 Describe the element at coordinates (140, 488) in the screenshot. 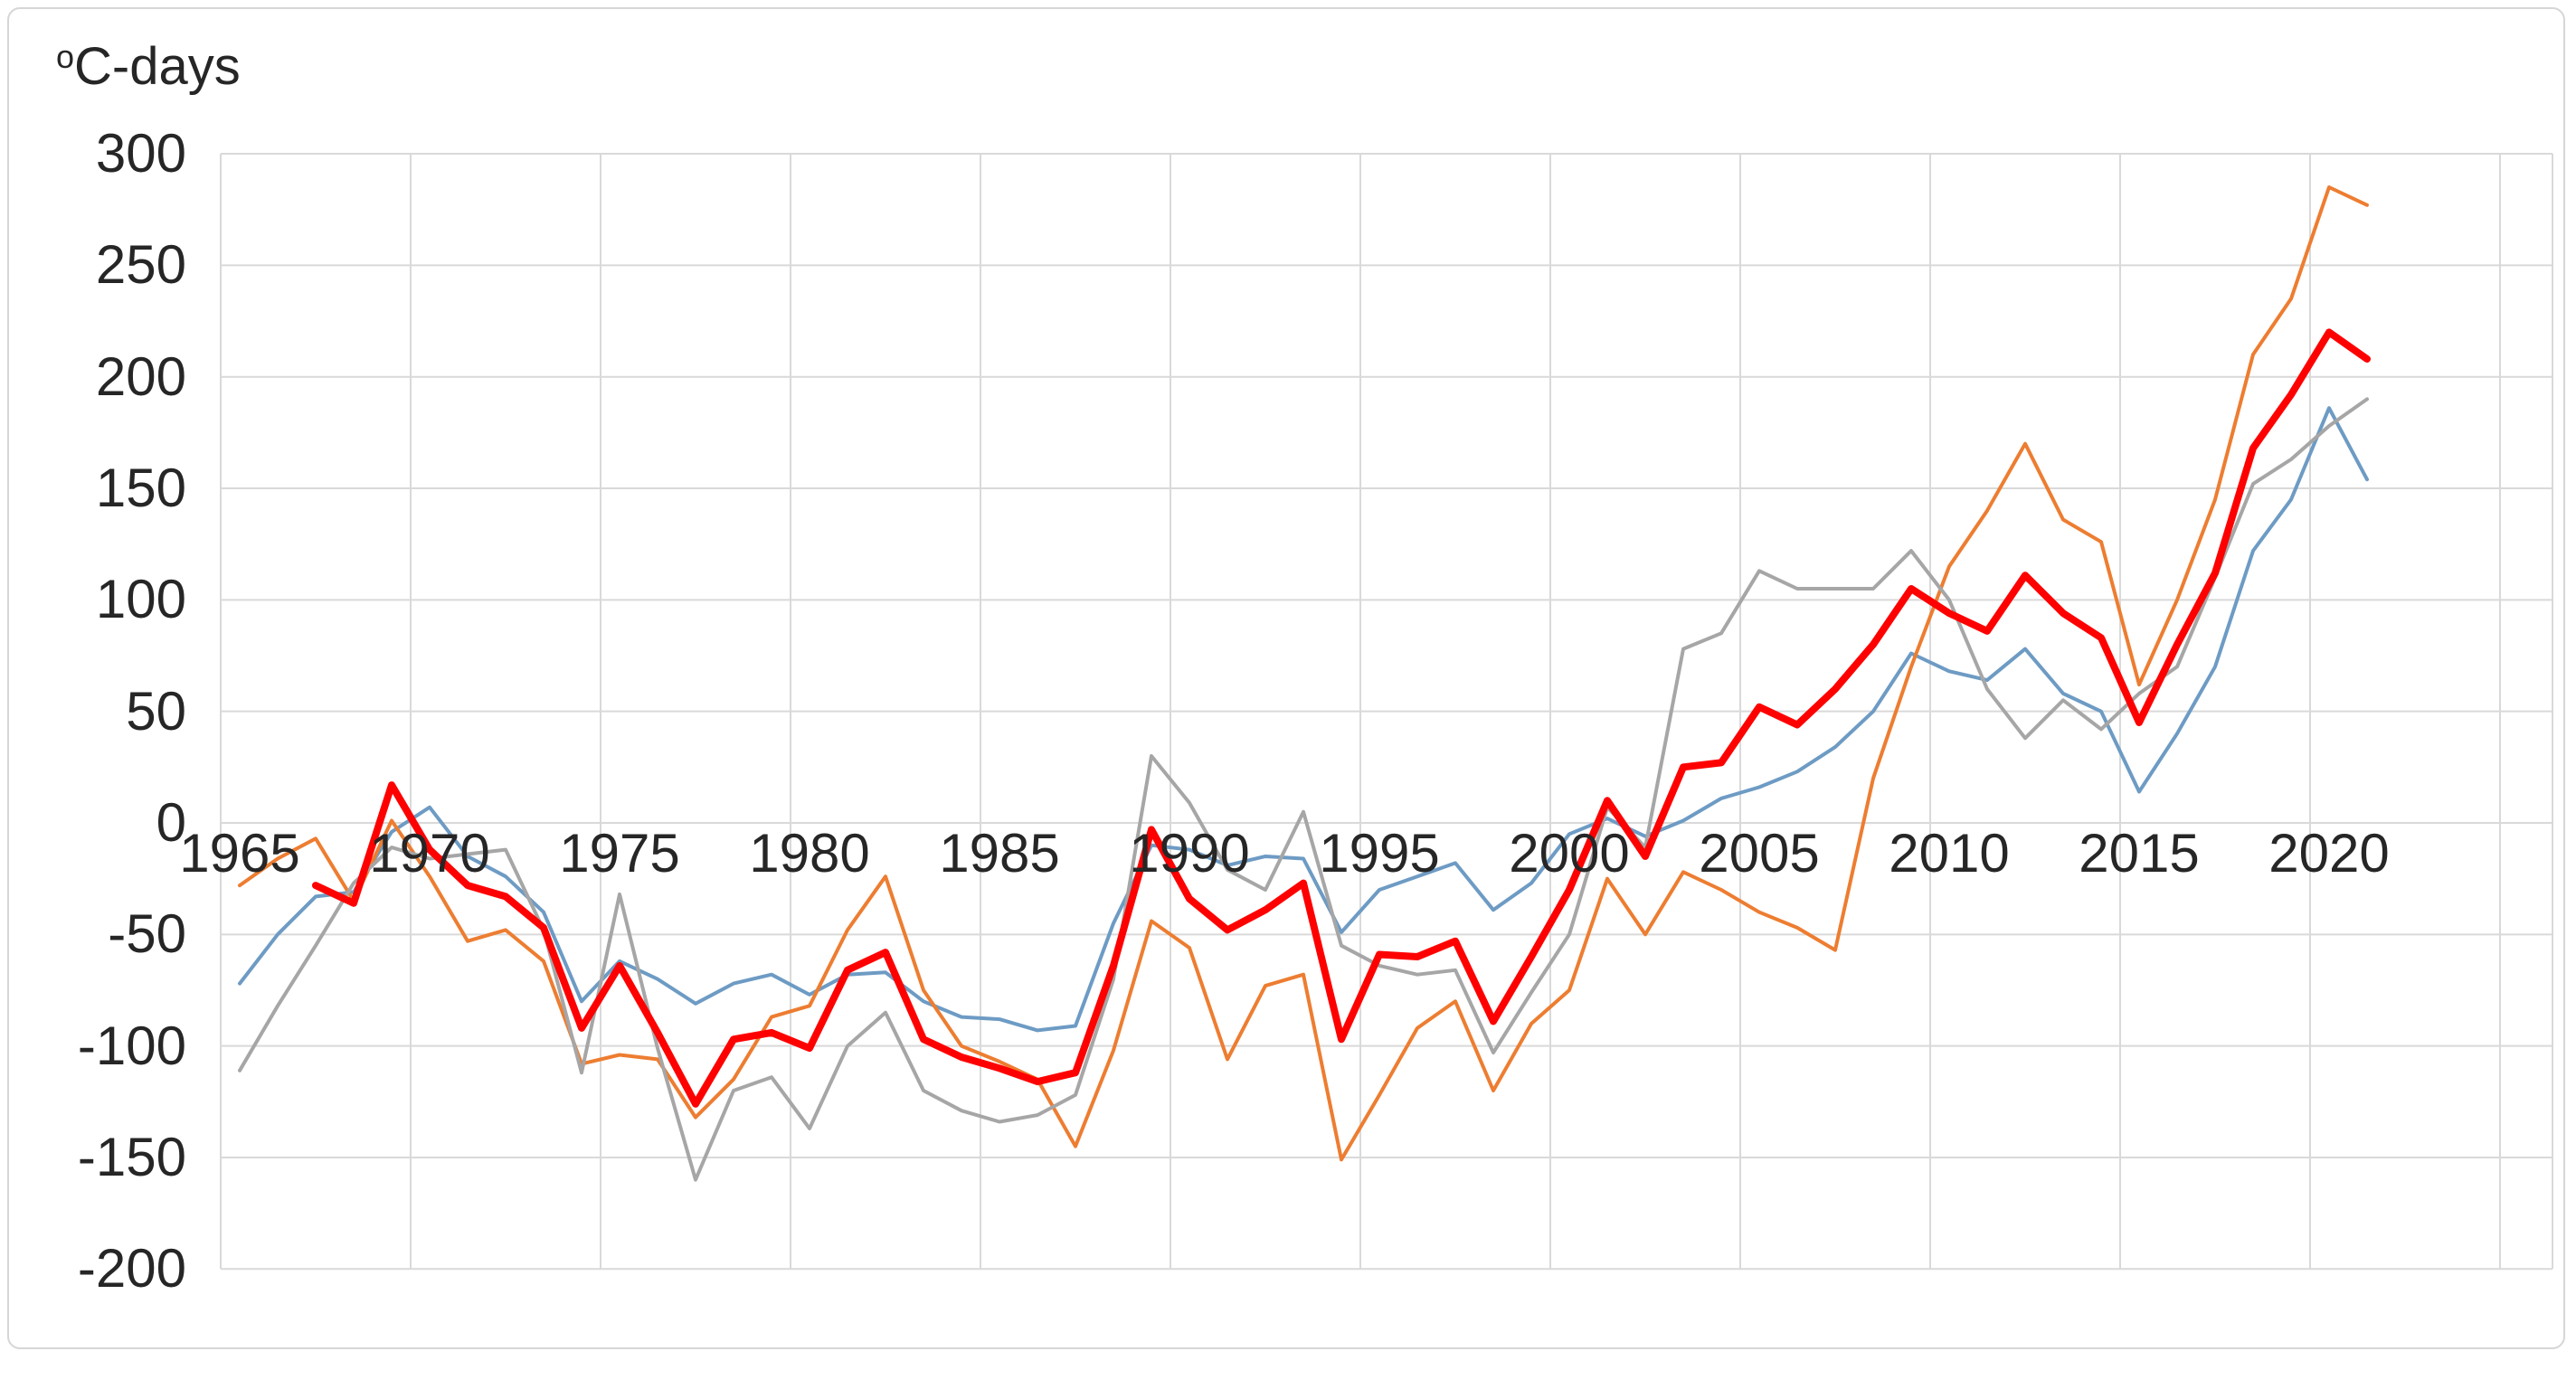

I see `y-tick-label: 150` at that location.